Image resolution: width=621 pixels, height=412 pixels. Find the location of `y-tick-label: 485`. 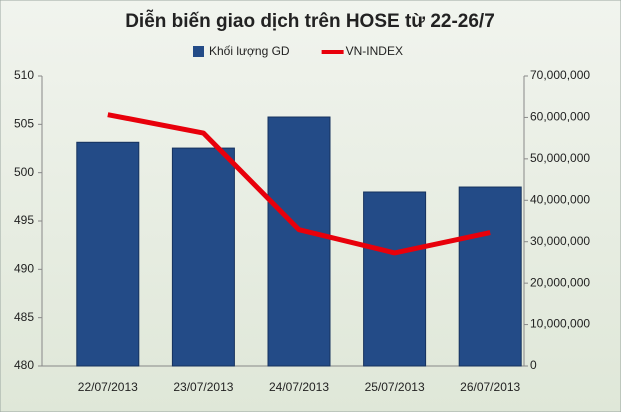

y-tick-label: 485 is located at coordinates (24, 317).